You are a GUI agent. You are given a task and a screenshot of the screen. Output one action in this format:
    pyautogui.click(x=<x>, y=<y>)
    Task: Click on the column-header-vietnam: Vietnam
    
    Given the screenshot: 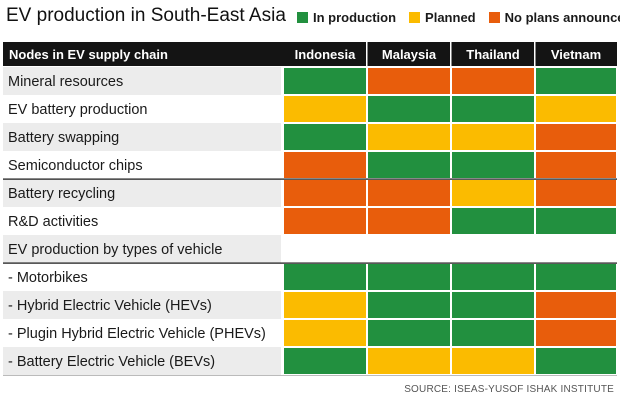 What is the action you would take?
    pyautogui.click(x=576, y=54)
    